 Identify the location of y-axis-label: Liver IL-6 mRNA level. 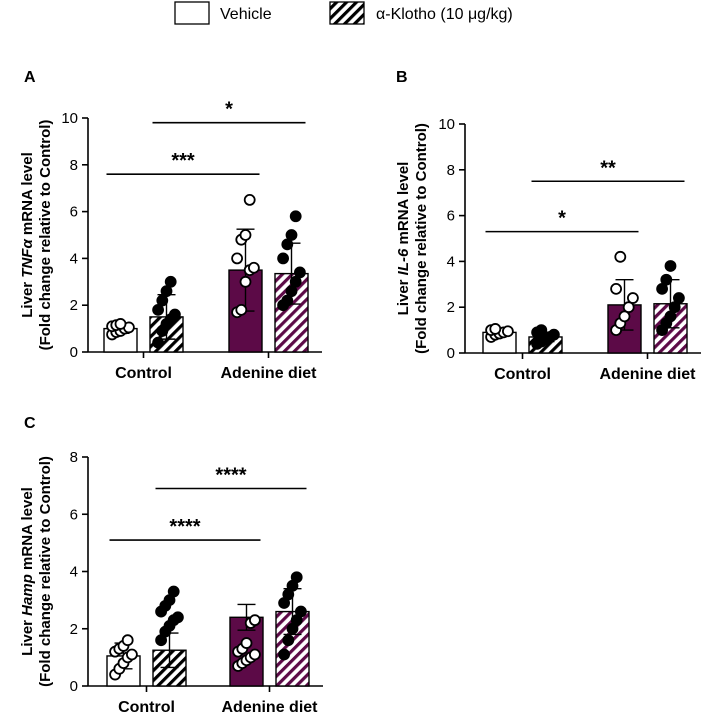
(403, 239).